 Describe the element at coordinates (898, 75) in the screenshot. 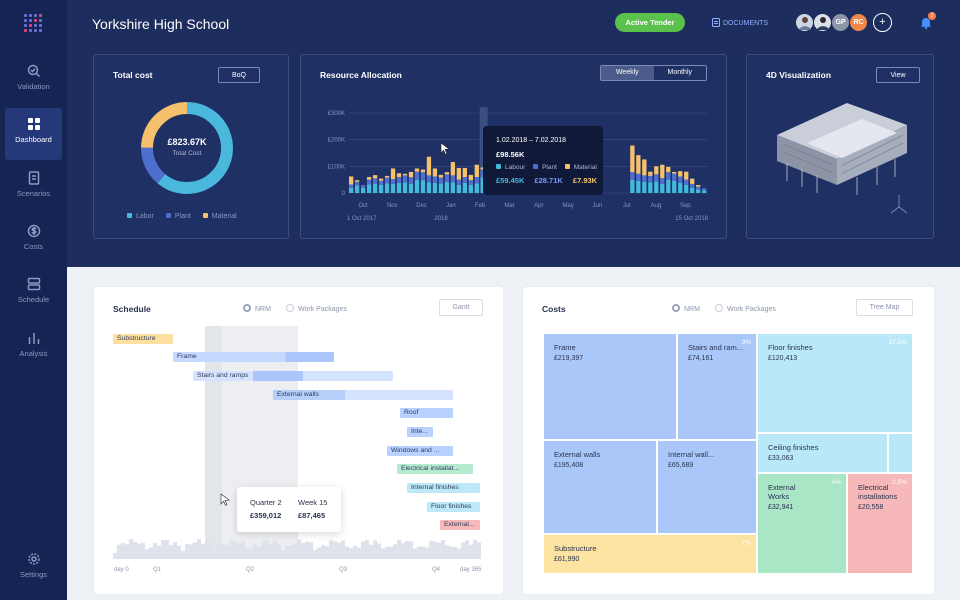

I see `view-button: View` at that location.